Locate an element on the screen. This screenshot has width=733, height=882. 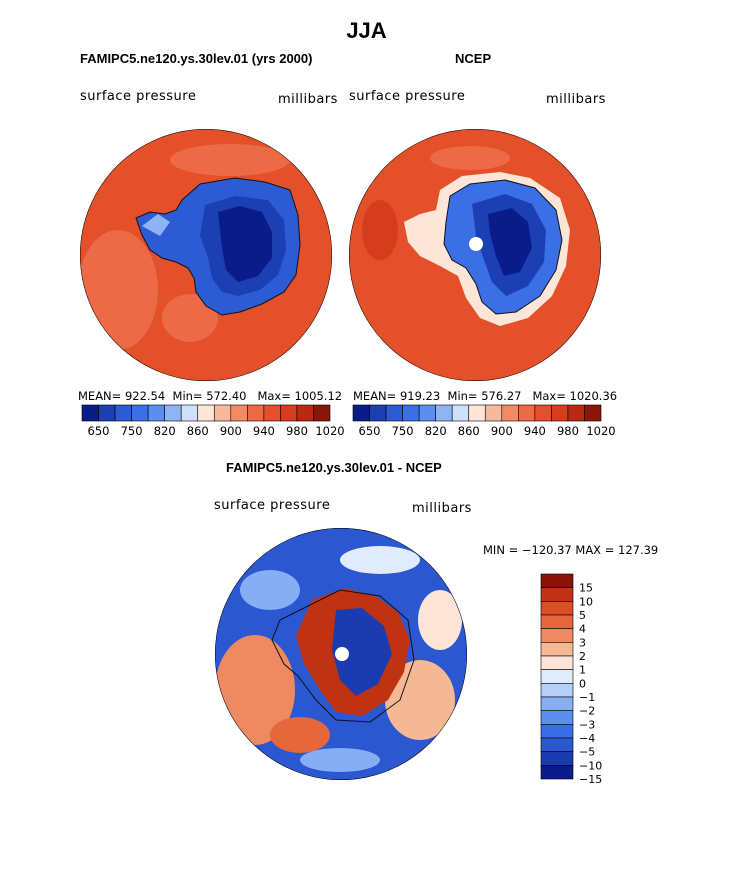
colorbar-tick-label: 650 is located at coordinates (370, 431).